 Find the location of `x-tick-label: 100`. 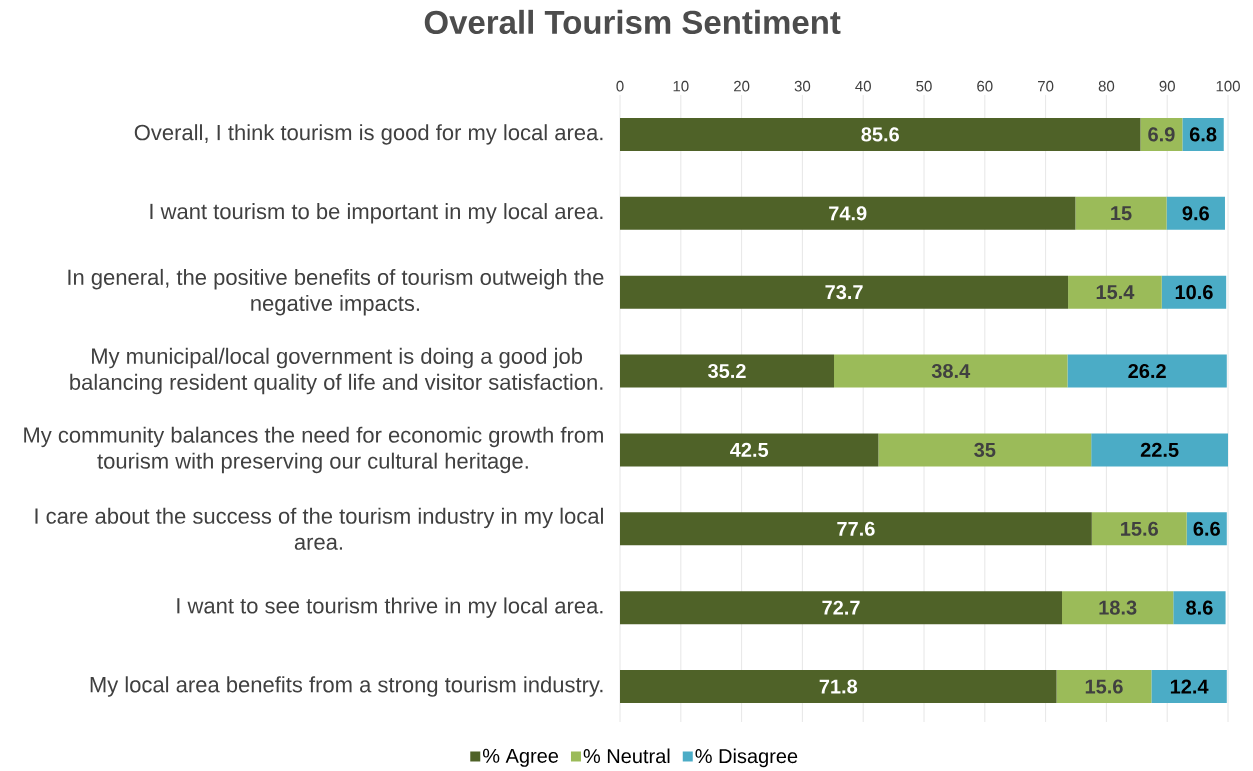

x-tick-label: 100 is located at coordinates (1228, 86).